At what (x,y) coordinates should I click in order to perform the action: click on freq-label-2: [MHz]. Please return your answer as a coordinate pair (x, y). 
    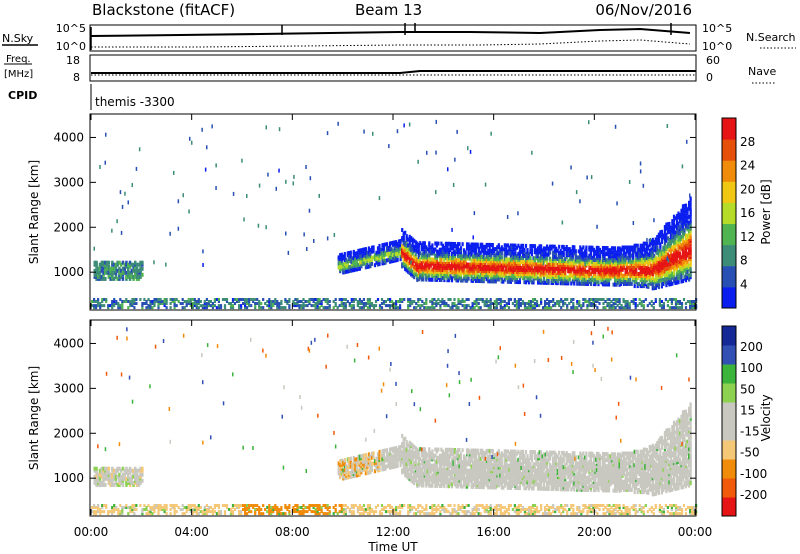
    Looking at the image, I should click on (18, 74).